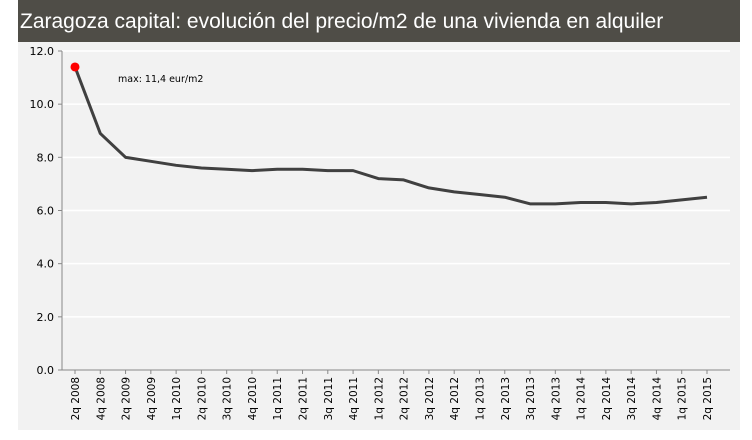  What do you see at coordinates (228, 398) in the screenshot?
I see `x-tick-label: 3q 2010` at bounding box center [228, 398].